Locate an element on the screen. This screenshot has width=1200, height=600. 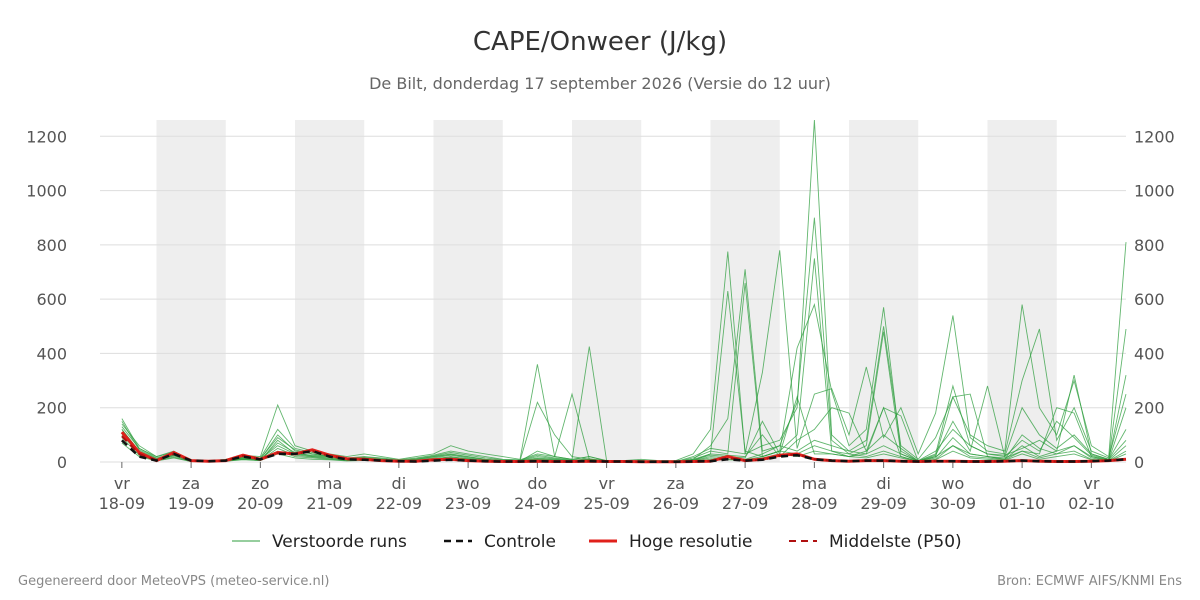
x-tick-date: 18-09 is located at coordinates (122, 503).